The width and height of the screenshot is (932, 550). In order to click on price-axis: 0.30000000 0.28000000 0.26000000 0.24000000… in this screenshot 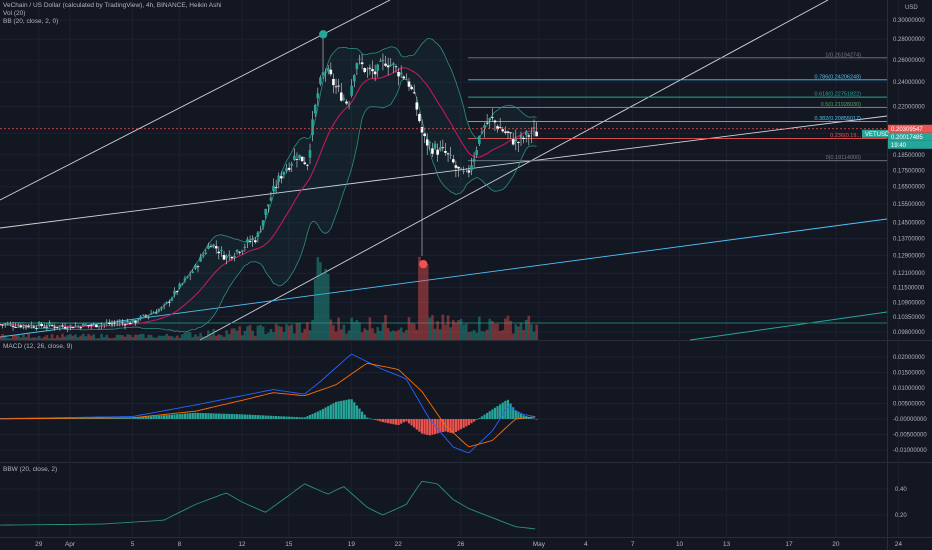, I will do `click(910, 268)`.